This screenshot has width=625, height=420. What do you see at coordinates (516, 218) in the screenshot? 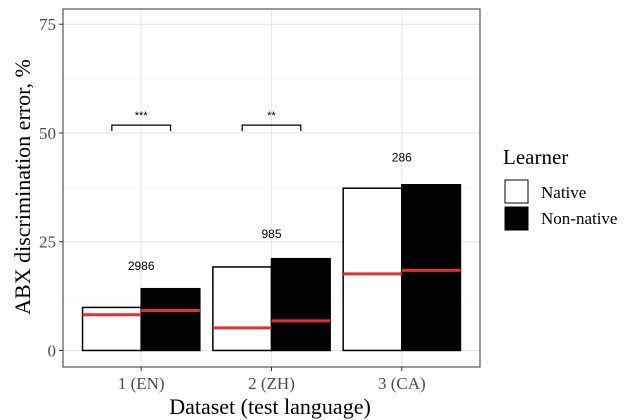
I see `legend-key-non-native` at bounding box center [516, 218].